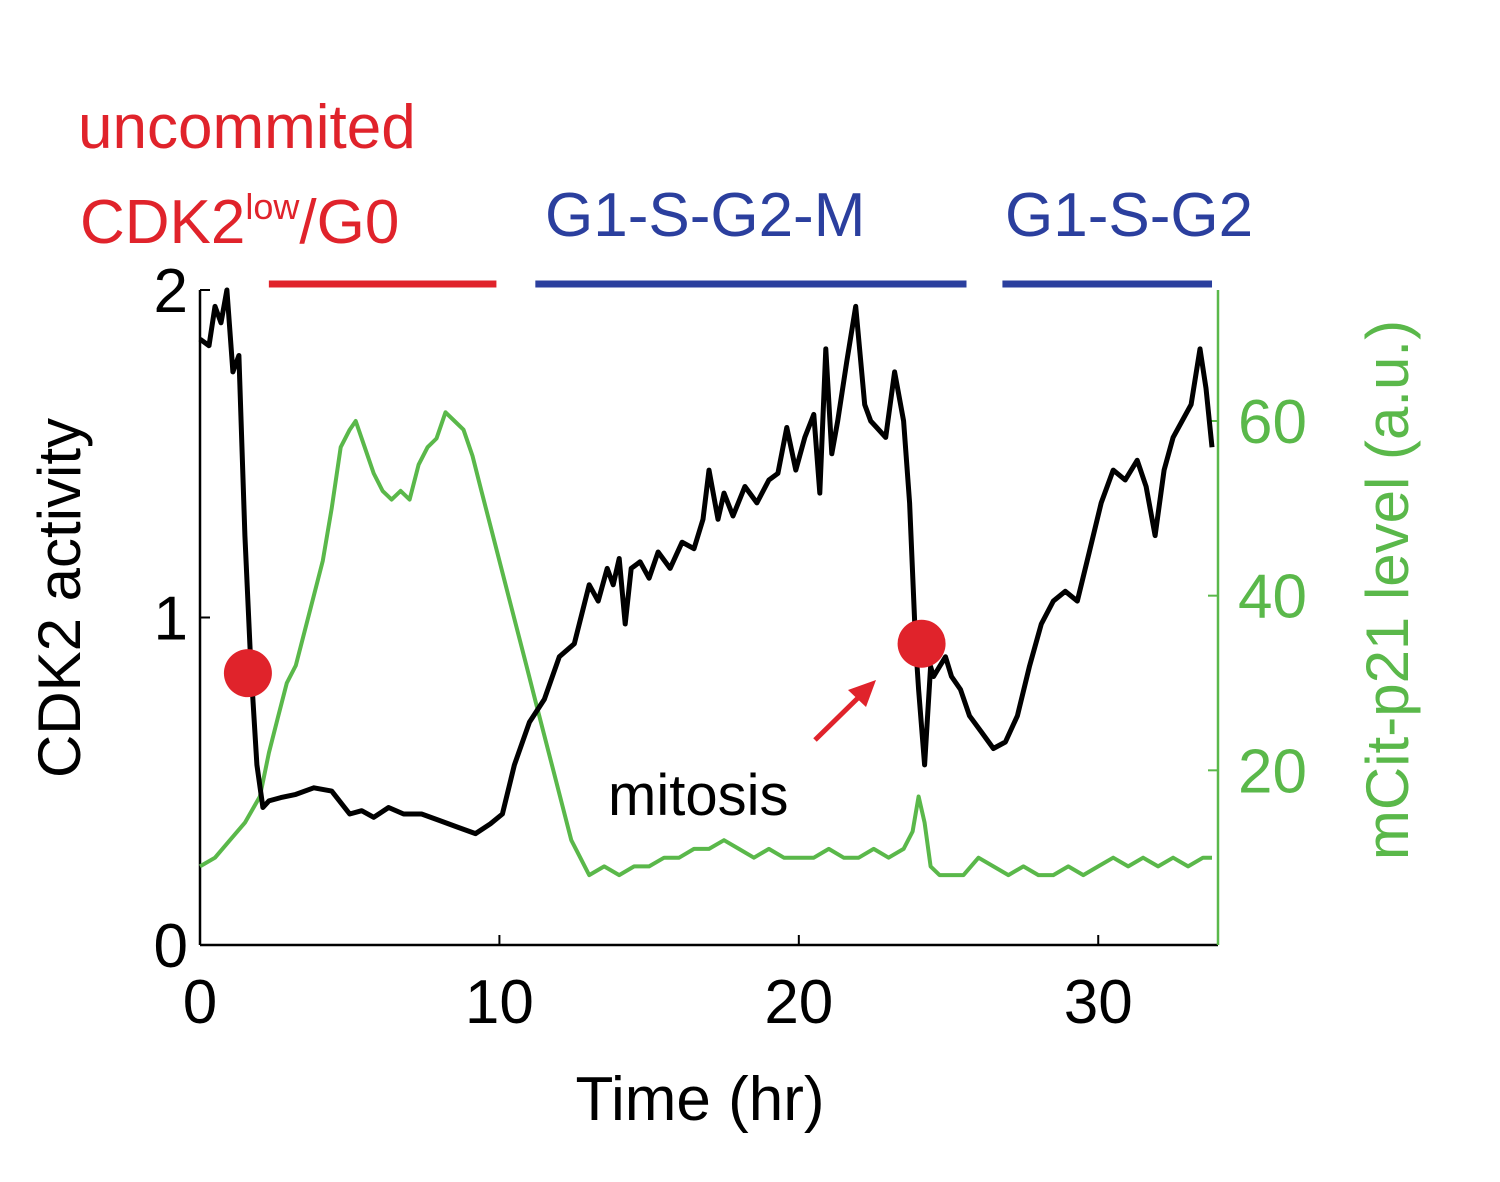  What do you see at coordinates (349, 222) in the screenshot?
I see `phase-label-g0: /G0` at bounding box center [349, 222].